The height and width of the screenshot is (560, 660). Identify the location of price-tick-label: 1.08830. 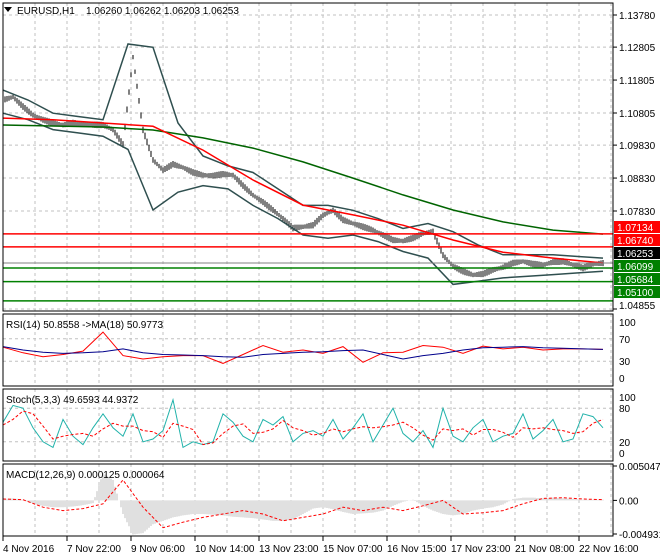
(637, 179).